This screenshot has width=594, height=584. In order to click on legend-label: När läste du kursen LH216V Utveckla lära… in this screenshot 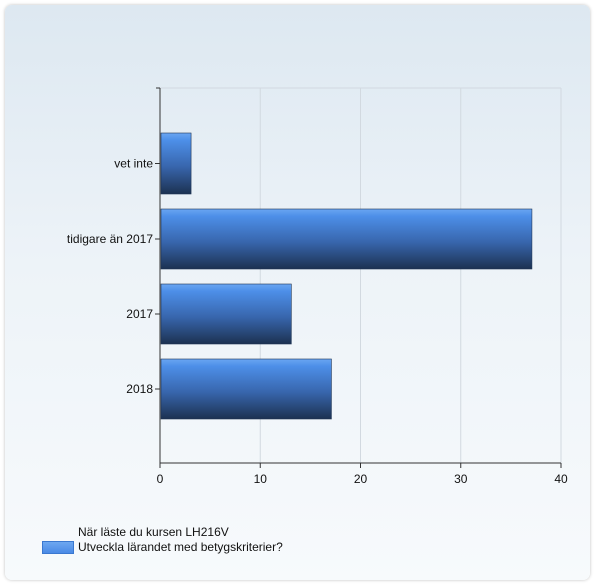, I will do `click(180, 540)`.